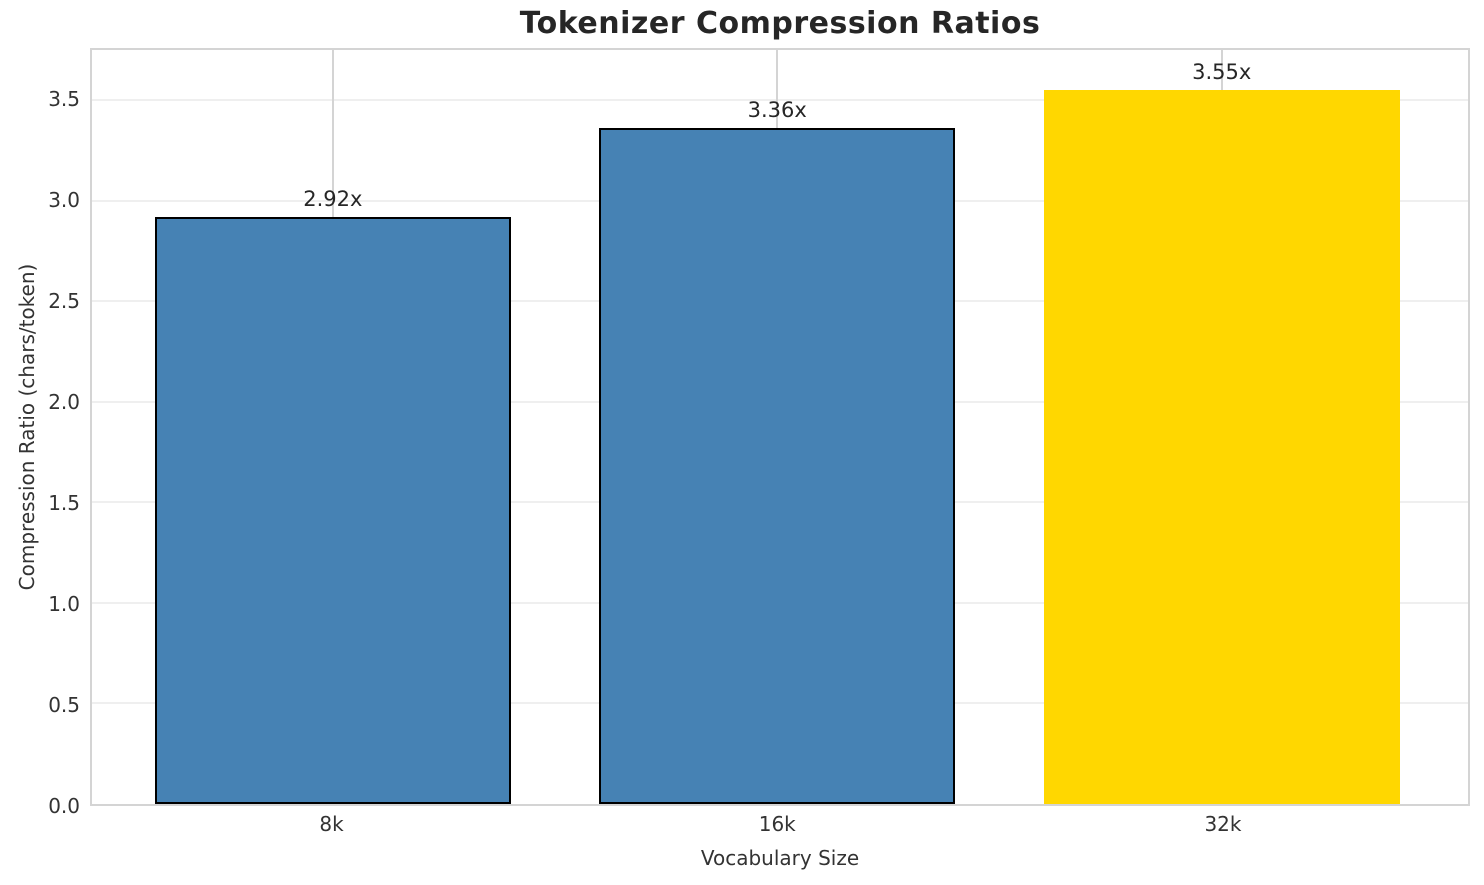 The image size is (1484, 885). Describe the element at coordinates (64, 704) in the screenshot. I see `y-tick-label: 0.5` at that location.